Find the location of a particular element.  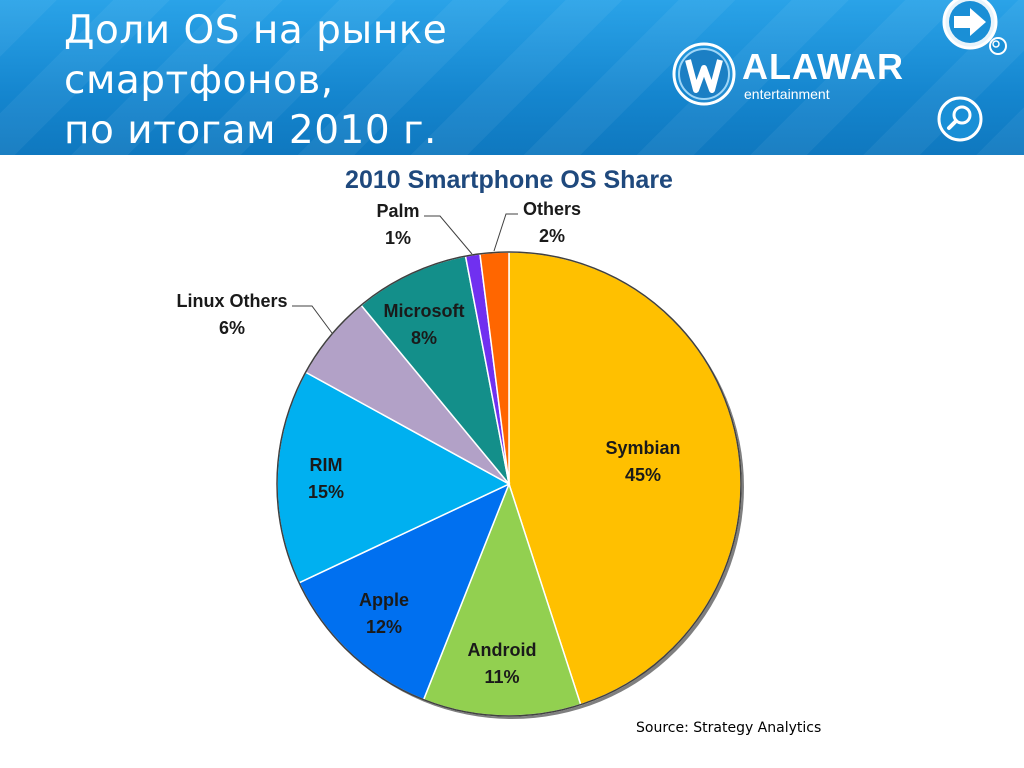

source-note: Source: Strategy Analytics is located at coordinates (729, 728).